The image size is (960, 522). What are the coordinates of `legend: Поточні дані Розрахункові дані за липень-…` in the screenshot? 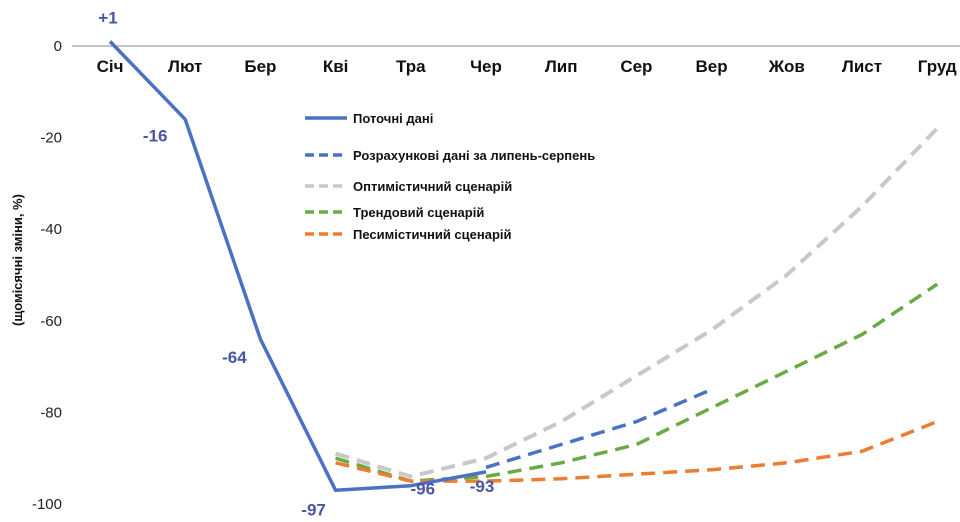 It's located at (450, 176).